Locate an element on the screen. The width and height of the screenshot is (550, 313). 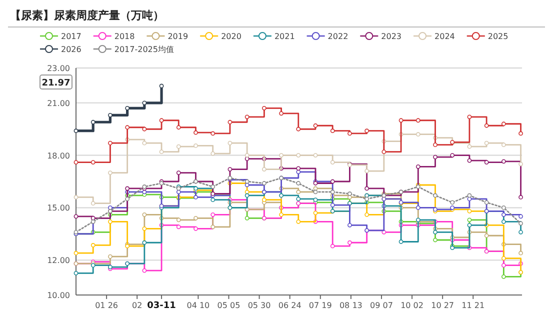
legend-label: 2019 is located at coordinates (178, 36).